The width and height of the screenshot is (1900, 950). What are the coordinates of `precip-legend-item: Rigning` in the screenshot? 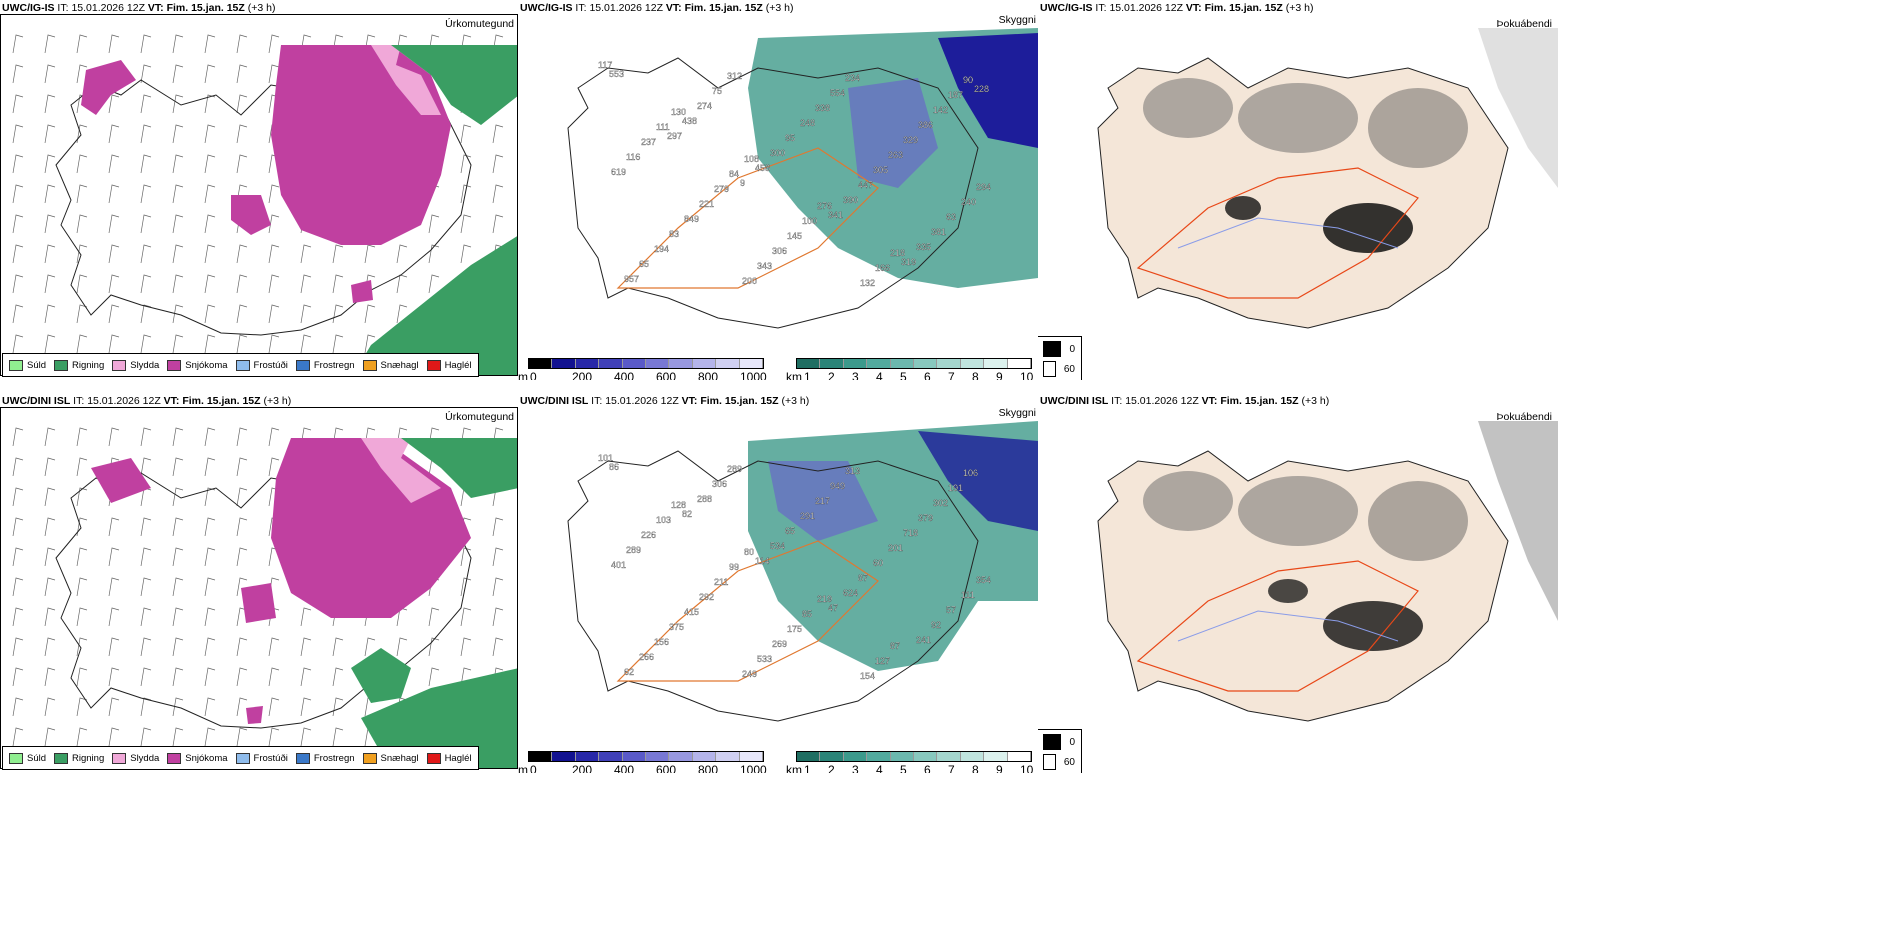 It's located at (79, 365).